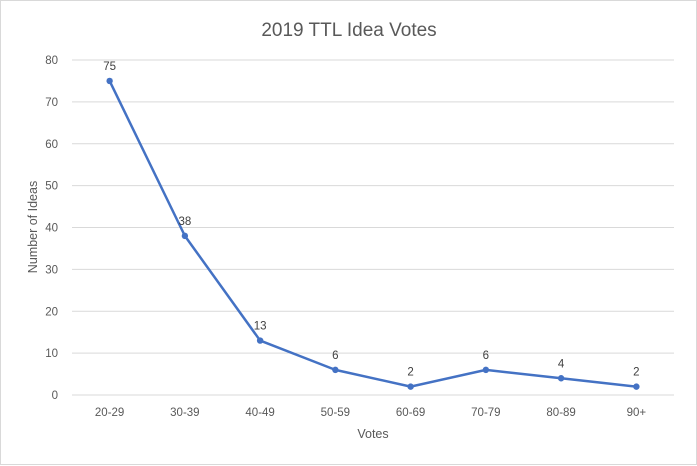 This screenshot has height=466, width=697. What do you see at coordinates (109, 67) in the screenshot?
I see `data-label: 75` at bounding box center [109, 67].